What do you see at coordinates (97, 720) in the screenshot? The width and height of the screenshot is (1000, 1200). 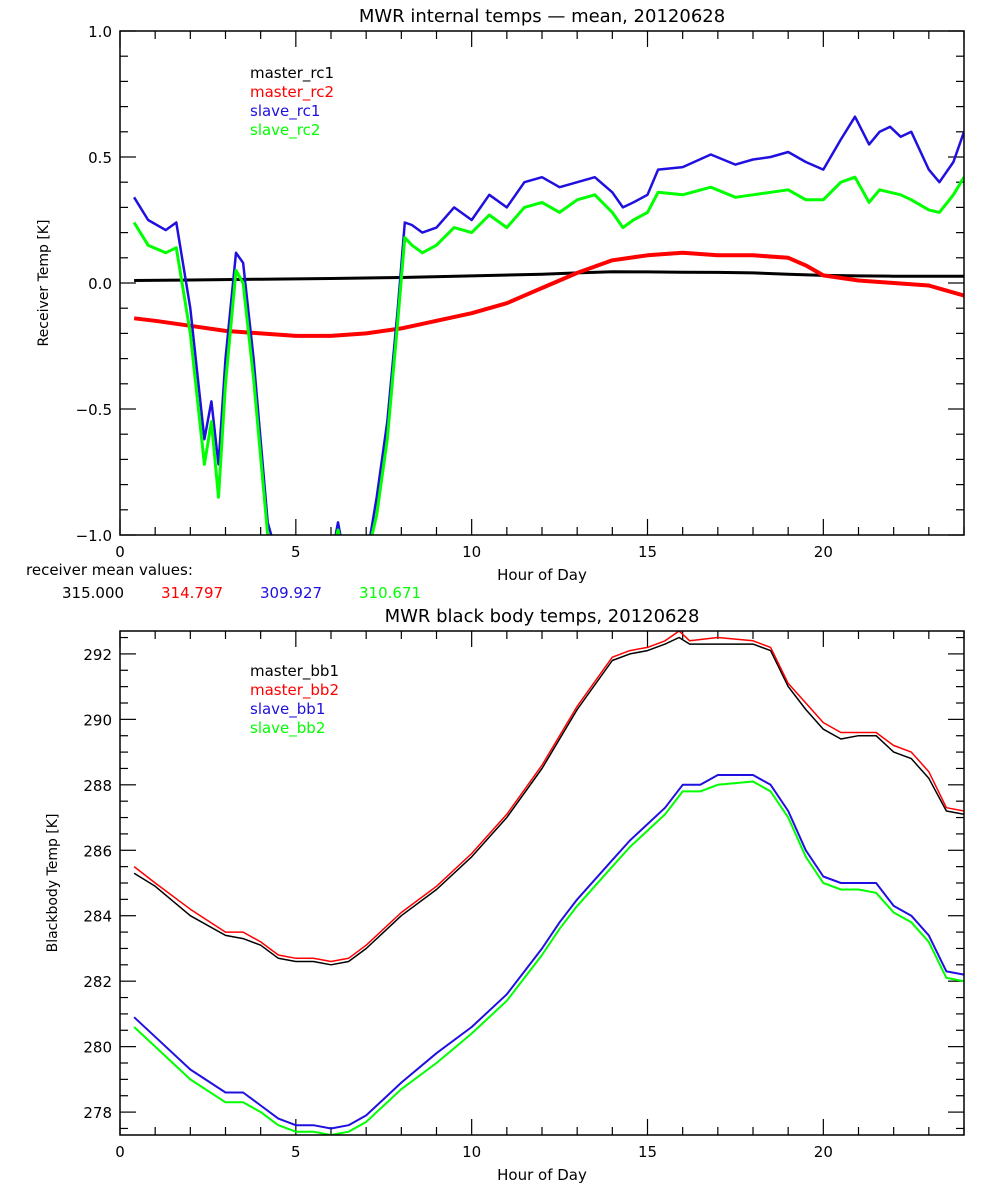 I see `y-tick-label: 290` at bounding box center [97, 720].